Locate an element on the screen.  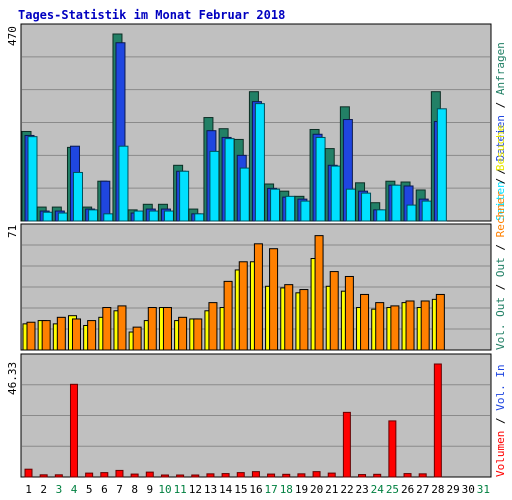
legend-mid-text: Vol. Out / Out / Rechner / Besuche is located at coordinates (500, 237).